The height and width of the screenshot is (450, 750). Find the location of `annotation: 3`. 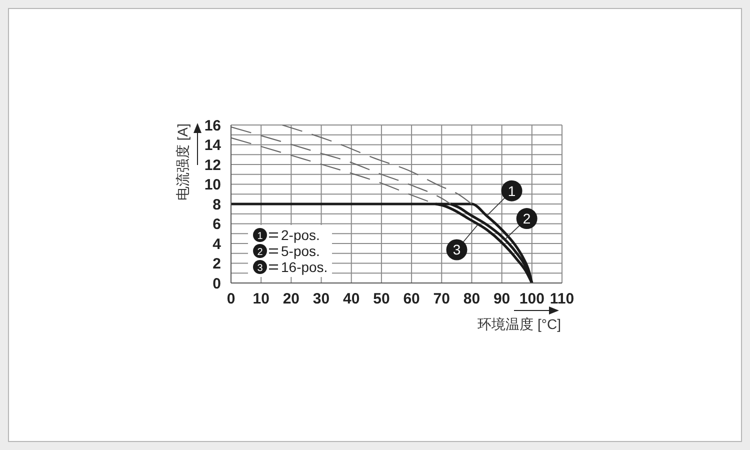

annotation: 3 is located at coordinates (456, 250).